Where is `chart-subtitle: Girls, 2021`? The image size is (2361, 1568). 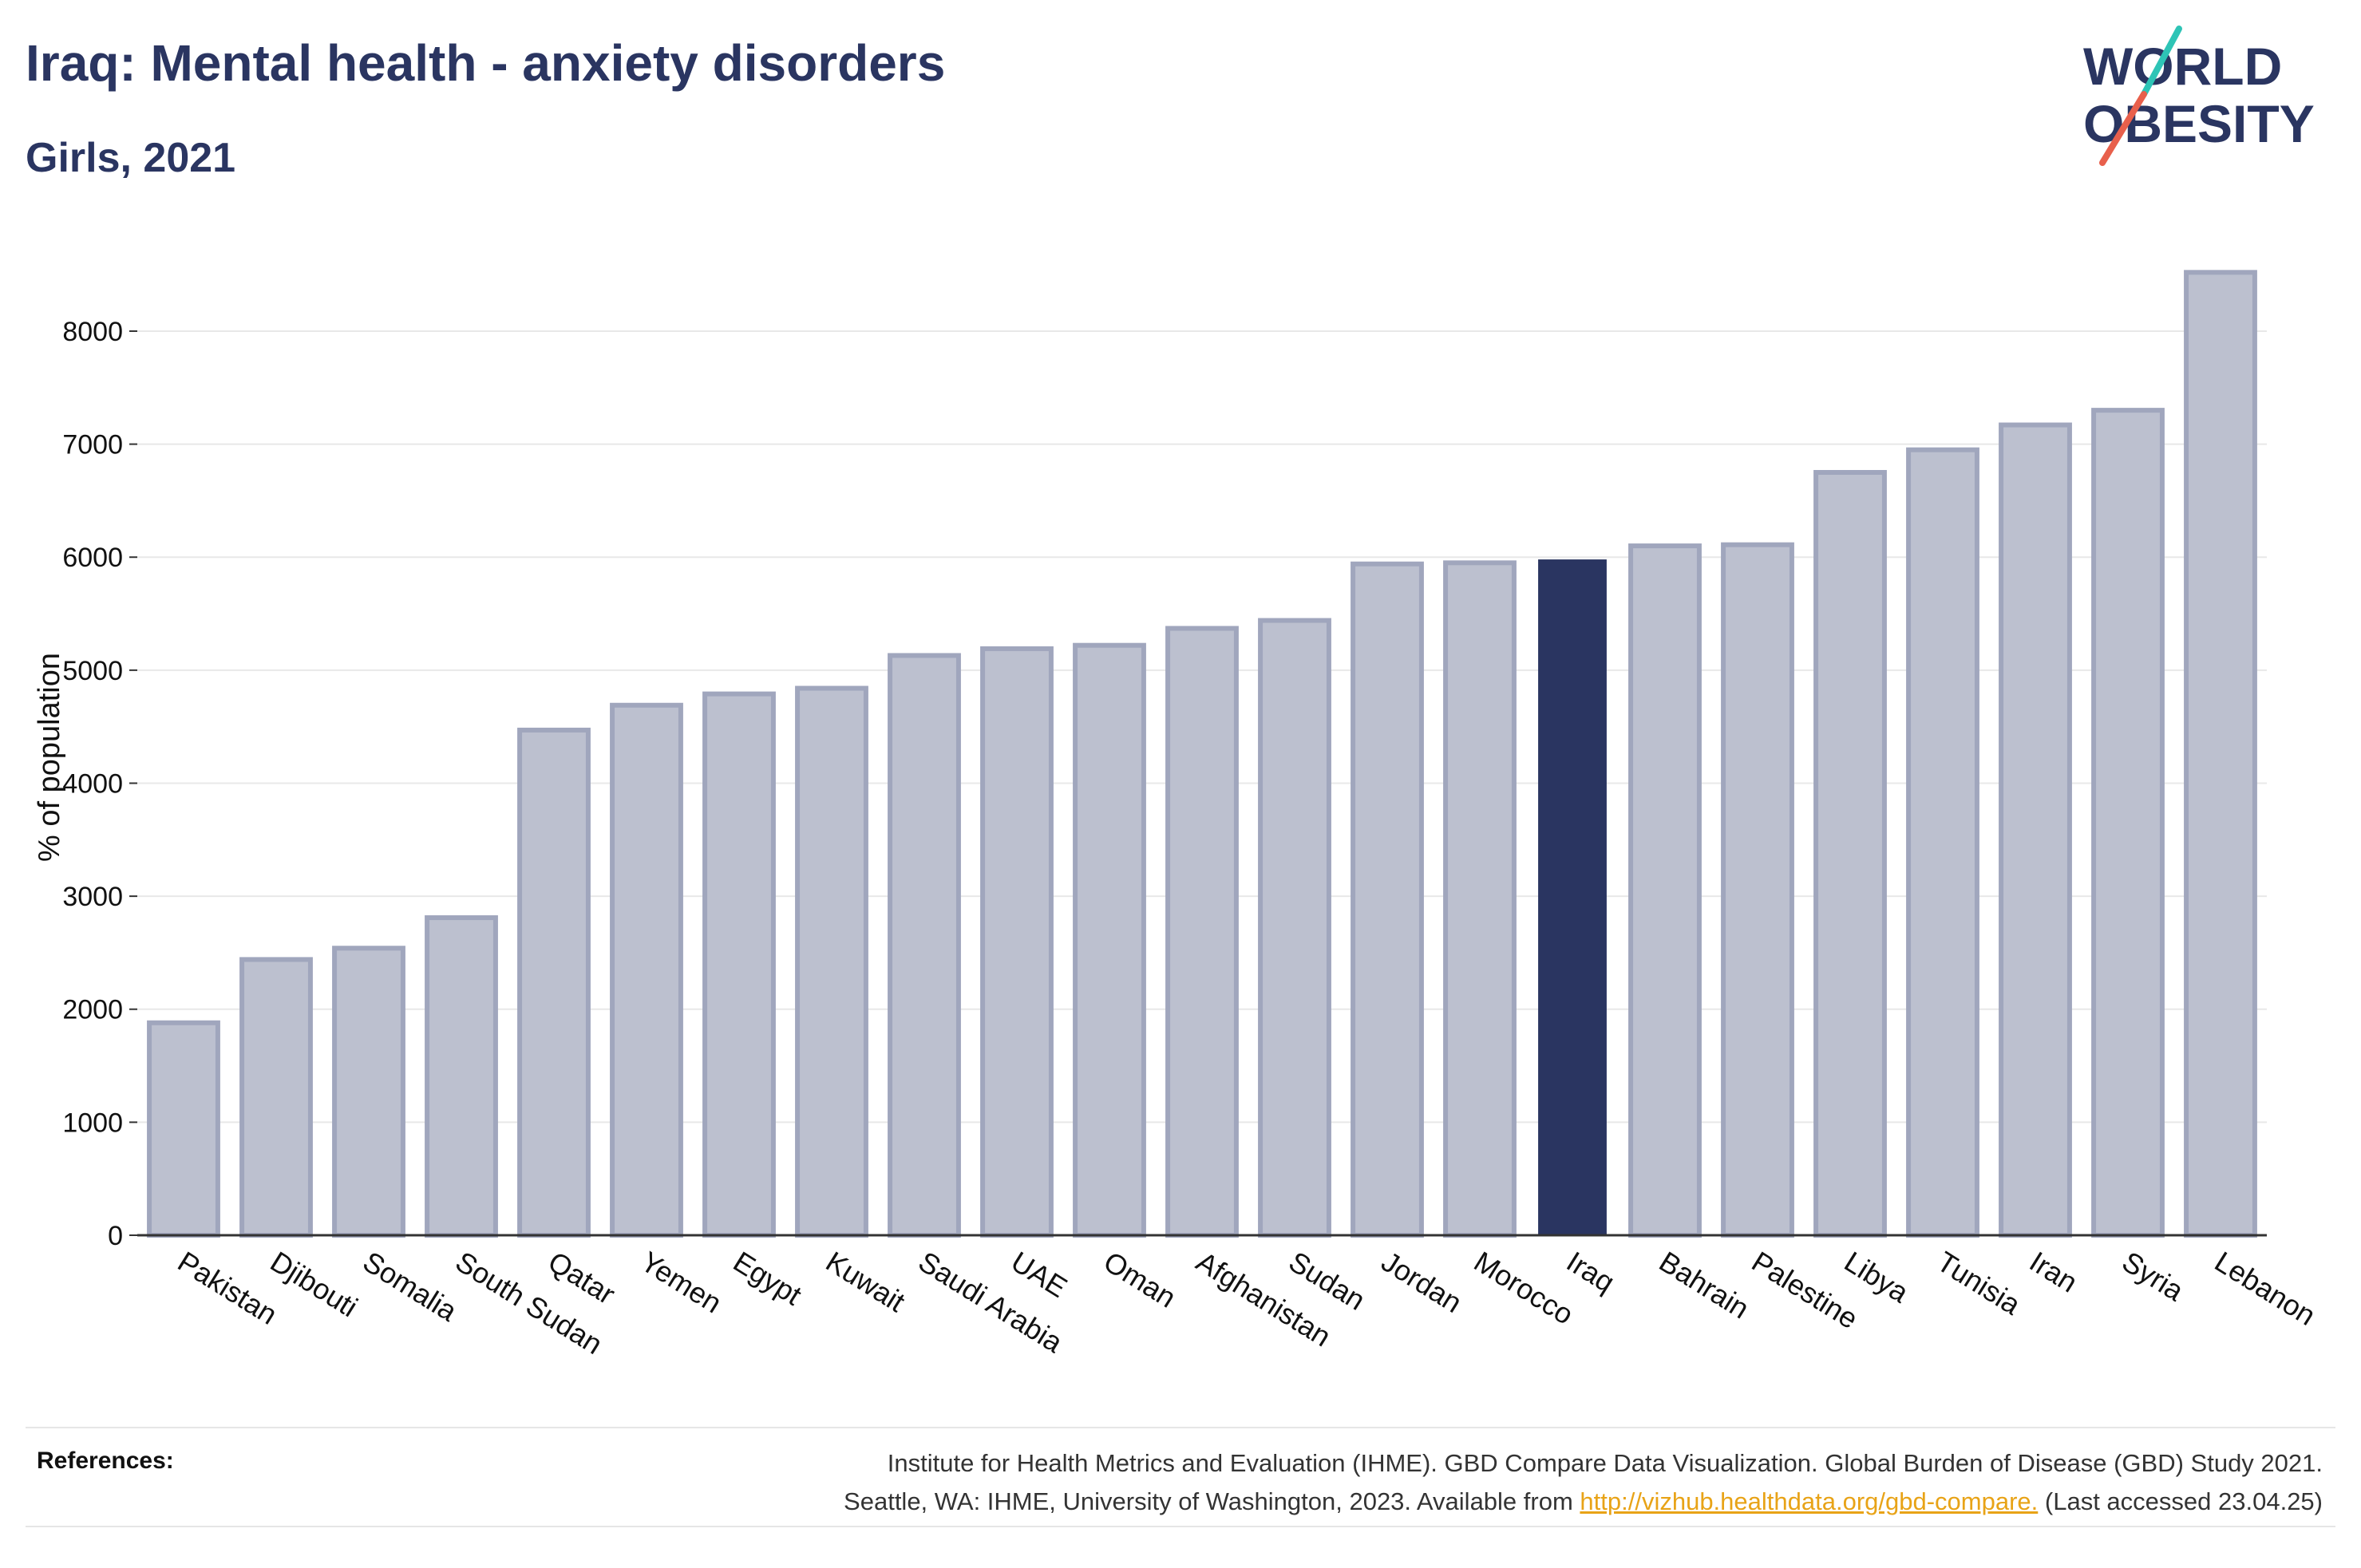 chart-subtitle: Girls, 2021 is located at coordinates (131, 158).